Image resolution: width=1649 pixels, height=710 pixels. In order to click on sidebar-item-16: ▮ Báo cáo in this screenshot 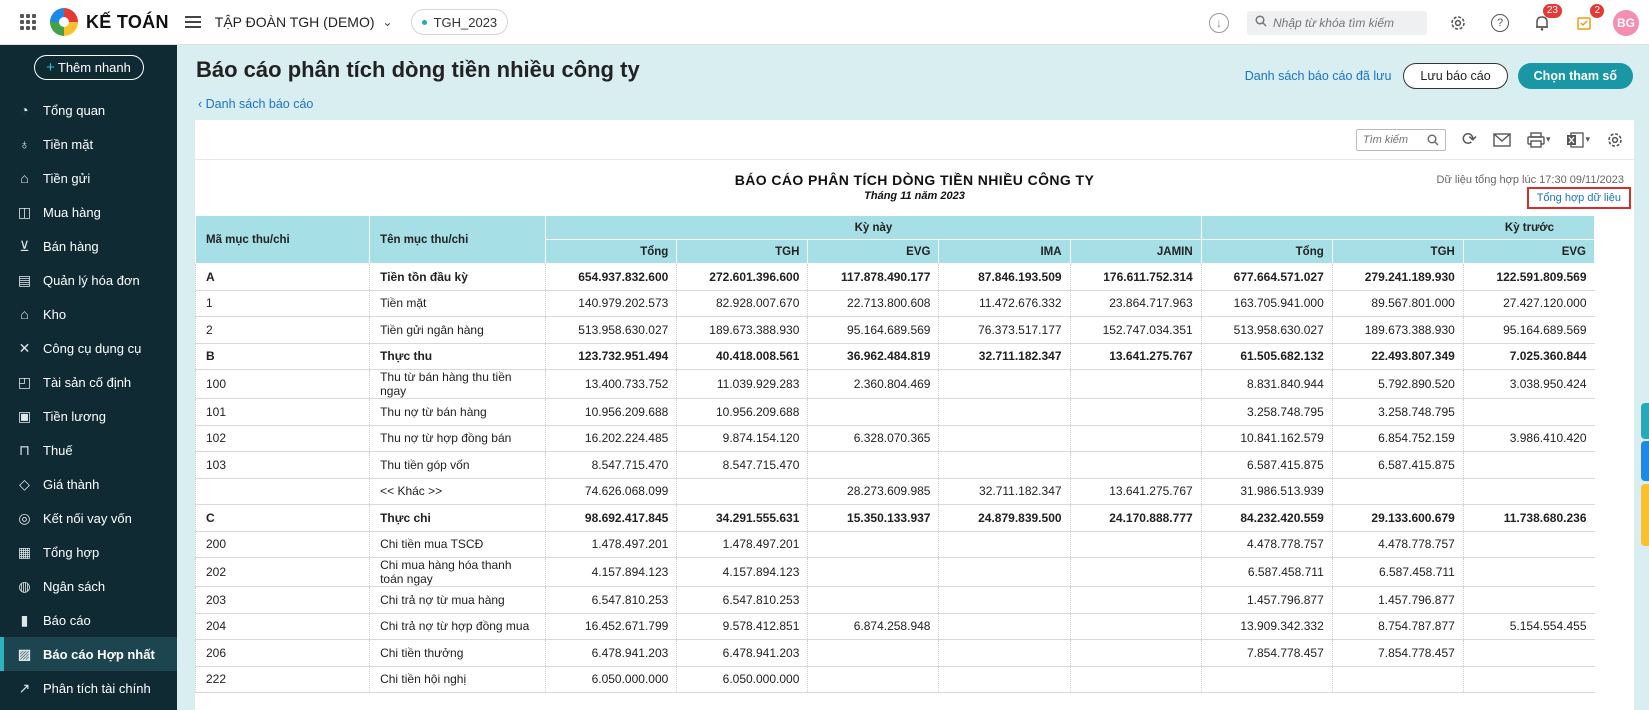, I will do `click(88, 620)`.